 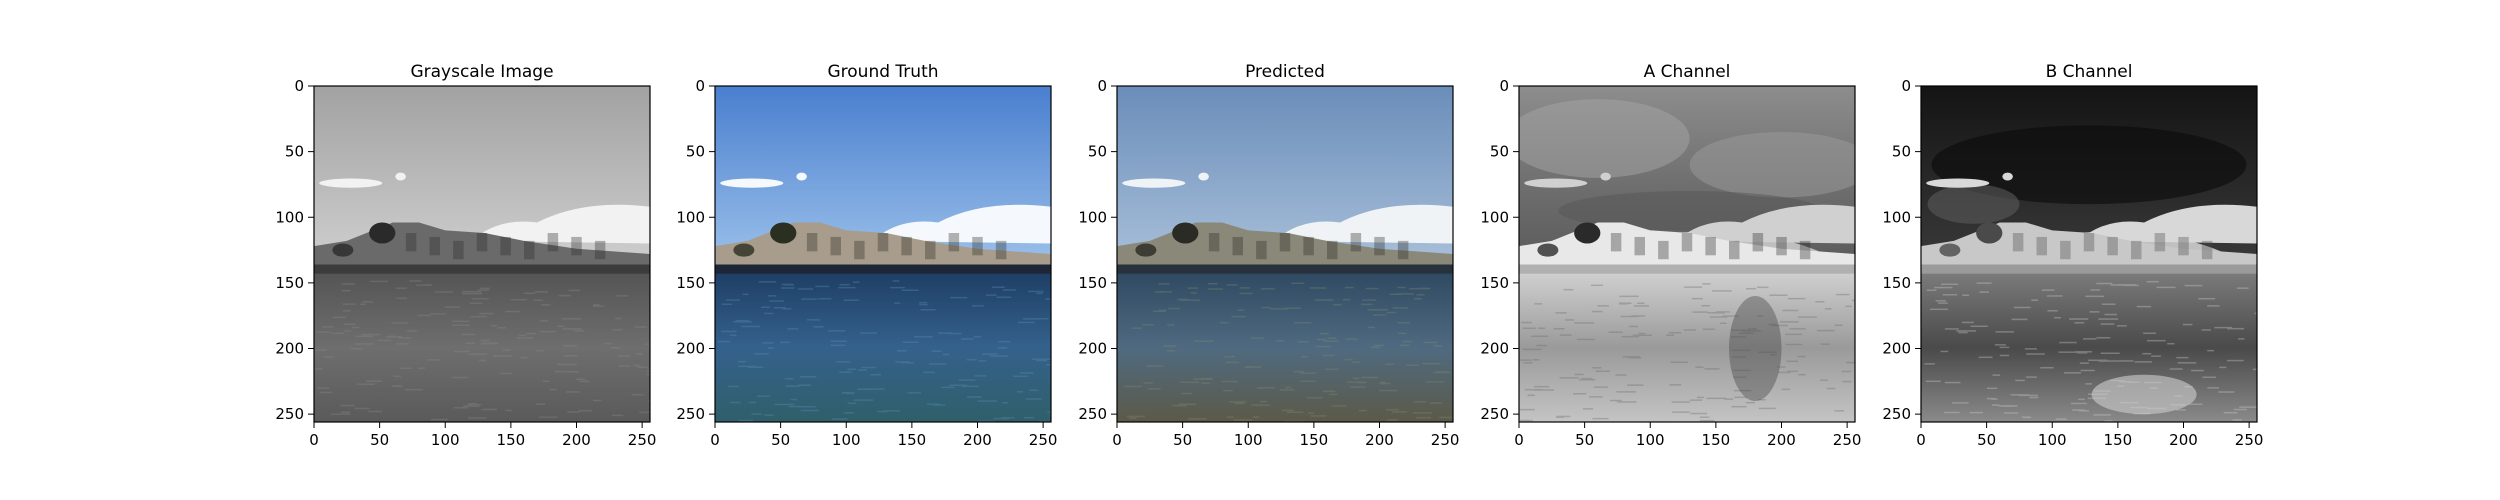 I want to click on panel-title: A Channel, so click(x=1687, y=72).